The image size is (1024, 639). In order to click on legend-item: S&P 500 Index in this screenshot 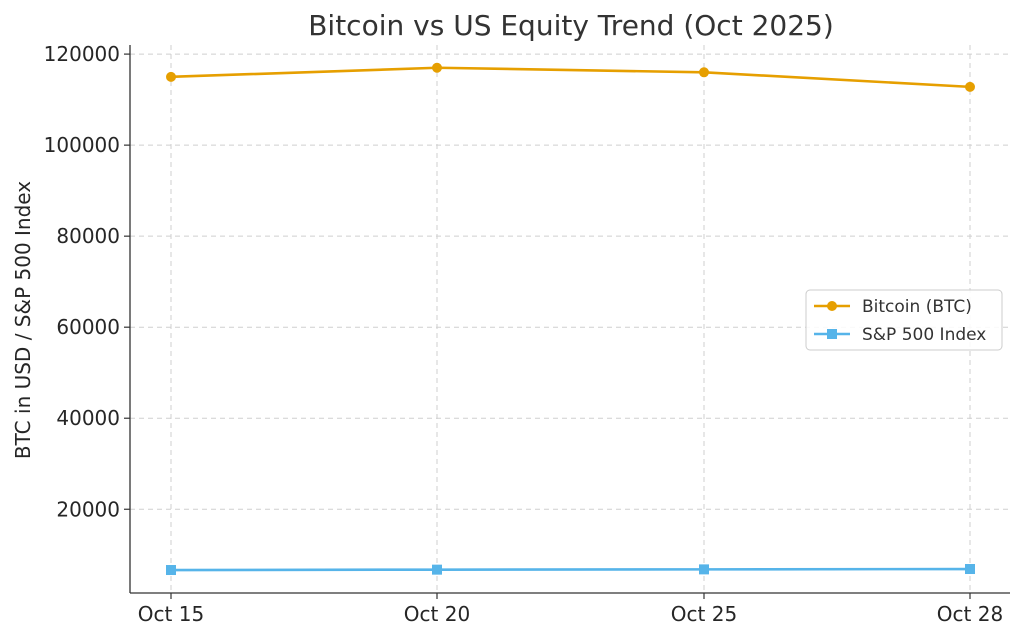, I will do `click(900, 335)`.